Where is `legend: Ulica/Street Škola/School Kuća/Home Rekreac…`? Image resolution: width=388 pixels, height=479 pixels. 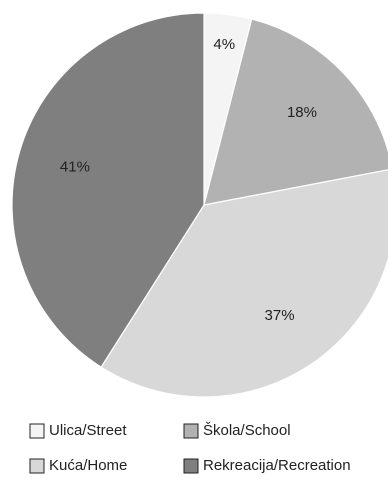
legend: Ulica/Street Škola/School Kuća/Home Rekreac… is located at coordinates (190, 448).